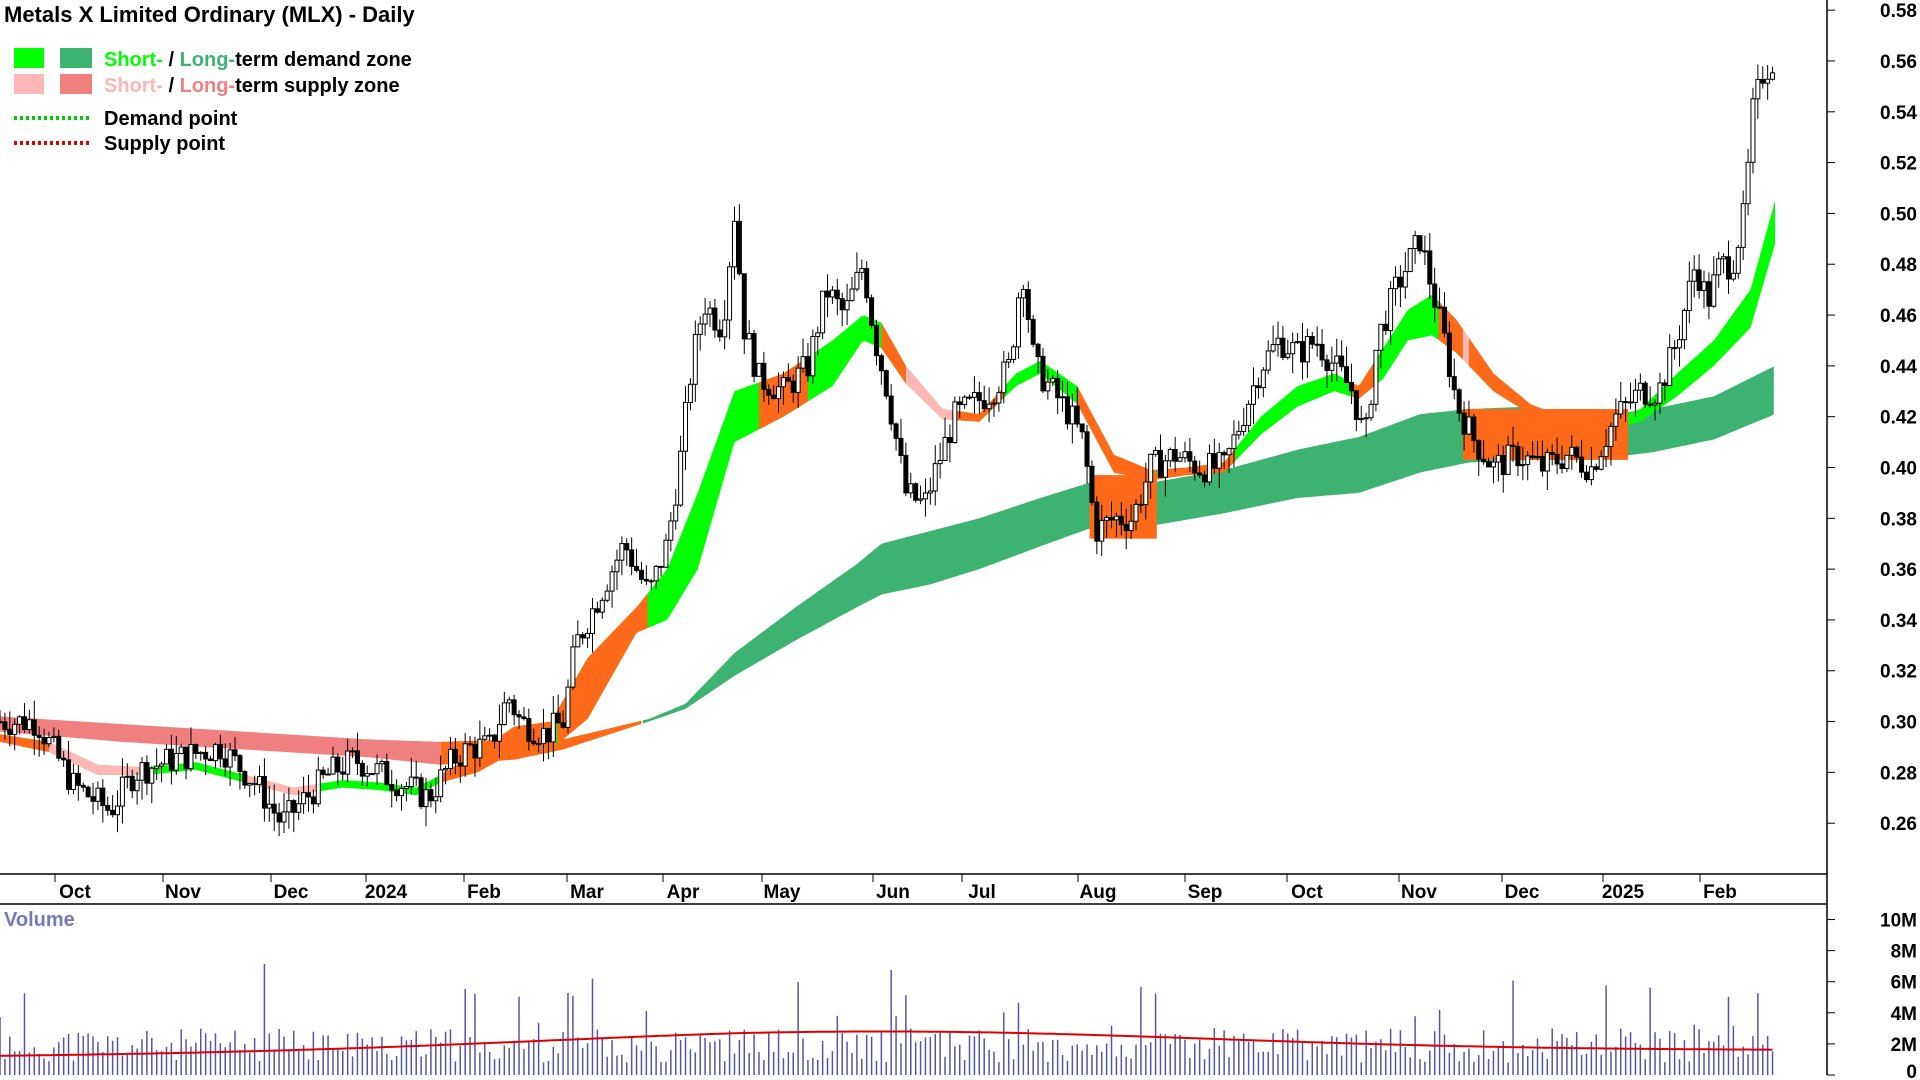  Describe the element at coordinates (1898, 570) in the screenshot. I see `price-tick-label: 0.36` at that location.